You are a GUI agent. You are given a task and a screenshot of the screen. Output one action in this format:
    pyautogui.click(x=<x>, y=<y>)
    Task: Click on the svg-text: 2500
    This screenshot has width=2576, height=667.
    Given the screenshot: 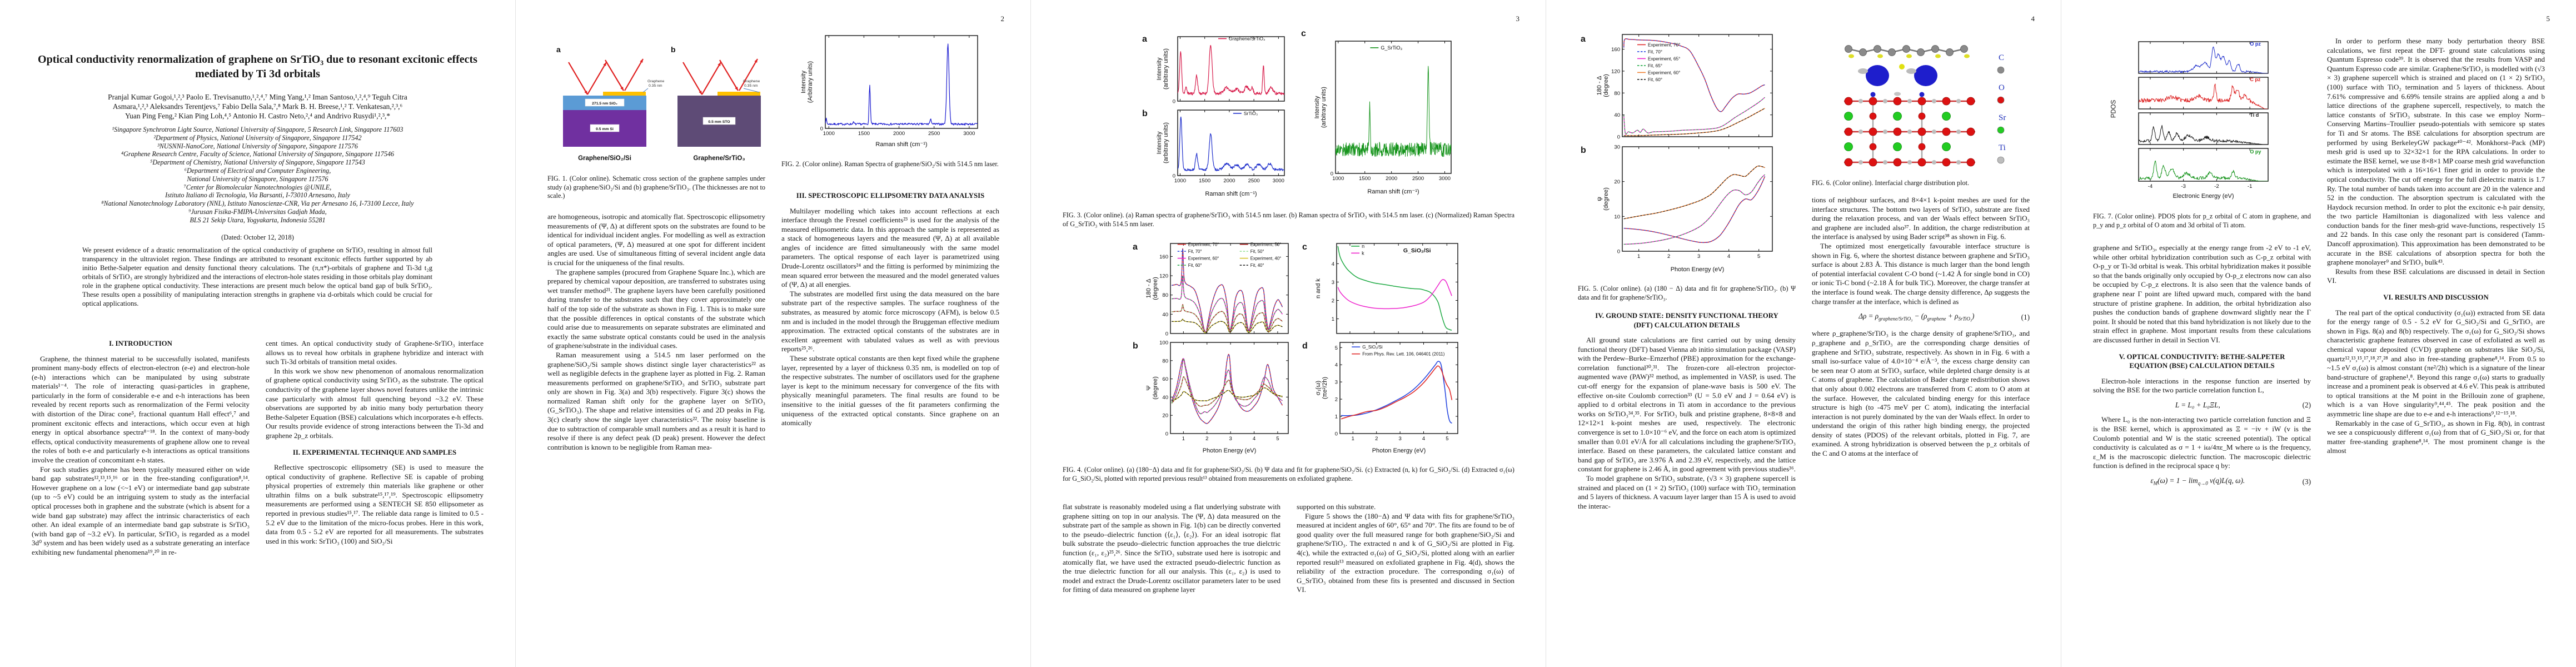 What is the action you would take?
    pyautogui.click(x=1418, y=179)
    